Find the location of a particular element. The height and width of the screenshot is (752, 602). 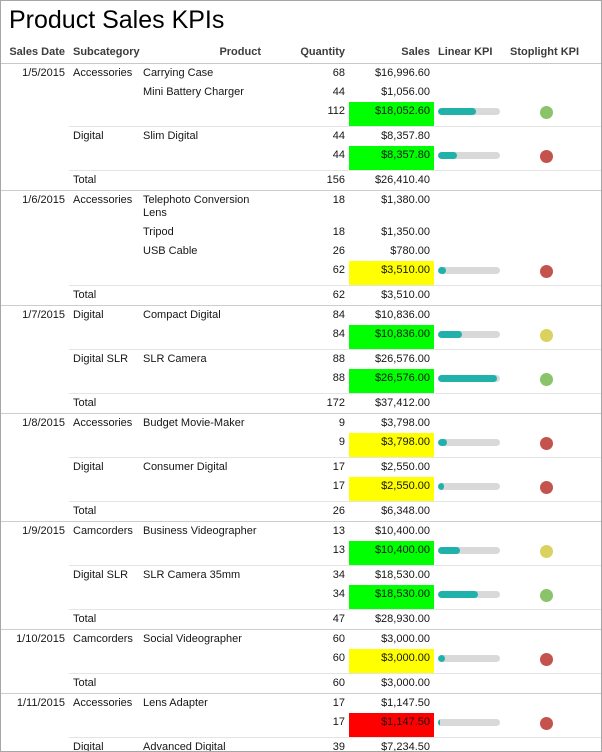

subtotal-quantity-cell: 84 is located at coordinates (338, 334).